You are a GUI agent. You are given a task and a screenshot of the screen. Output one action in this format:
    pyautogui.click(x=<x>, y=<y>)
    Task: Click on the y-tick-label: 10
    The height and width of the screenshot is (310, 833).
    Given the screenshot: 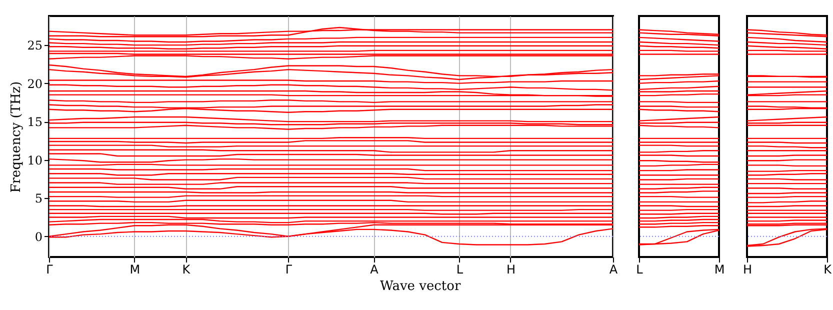 What is the action you would take?
    pyautogui.click(x=34, y=160)
    